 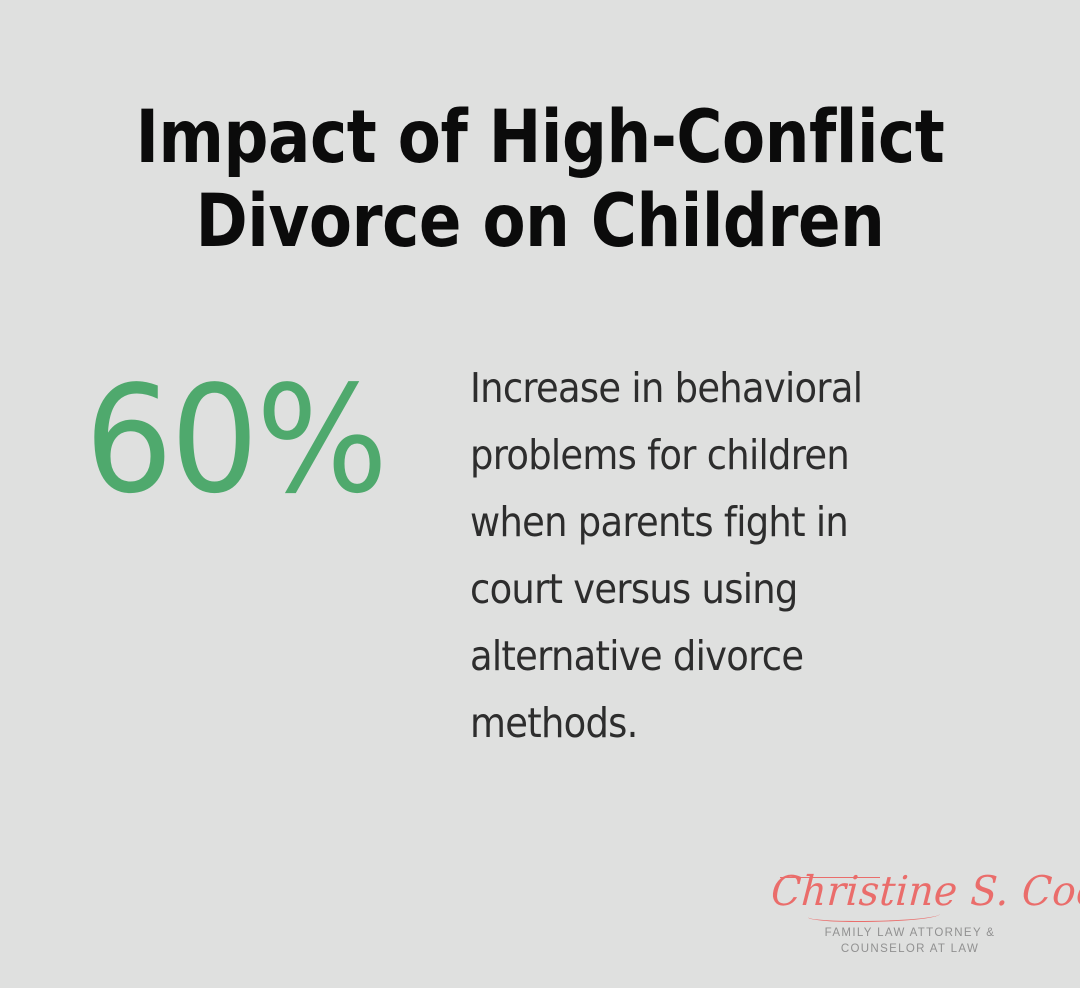 I want to click on statistic-description-line: alternative divorce, so click(x=637, y=656).